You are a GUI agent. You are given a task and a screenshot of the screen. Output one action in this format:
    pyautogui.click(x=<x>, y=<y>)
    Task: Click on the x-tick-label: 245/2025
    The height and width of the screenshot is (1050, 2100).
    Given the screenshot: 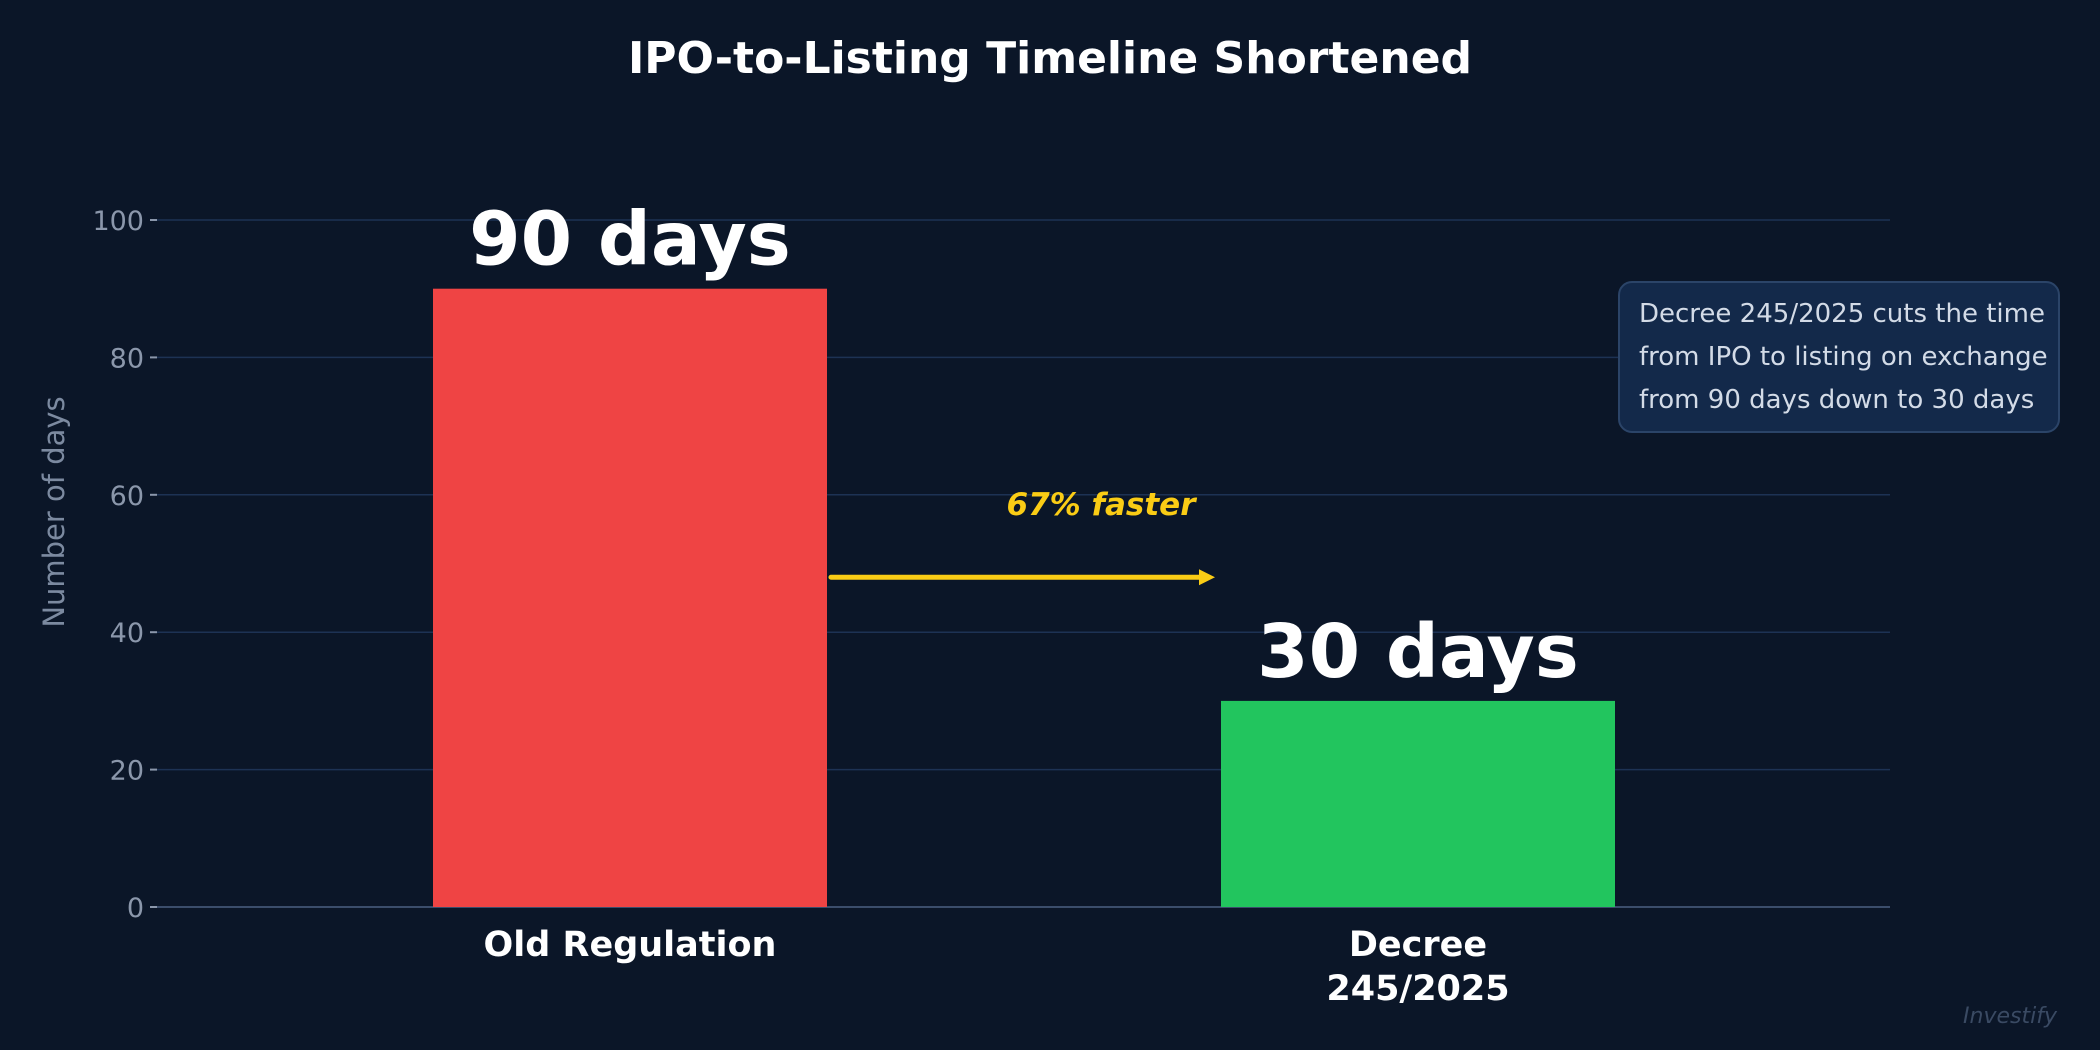 What is the action you would take?
    pyautogui.click(x=1417, y=989)
    